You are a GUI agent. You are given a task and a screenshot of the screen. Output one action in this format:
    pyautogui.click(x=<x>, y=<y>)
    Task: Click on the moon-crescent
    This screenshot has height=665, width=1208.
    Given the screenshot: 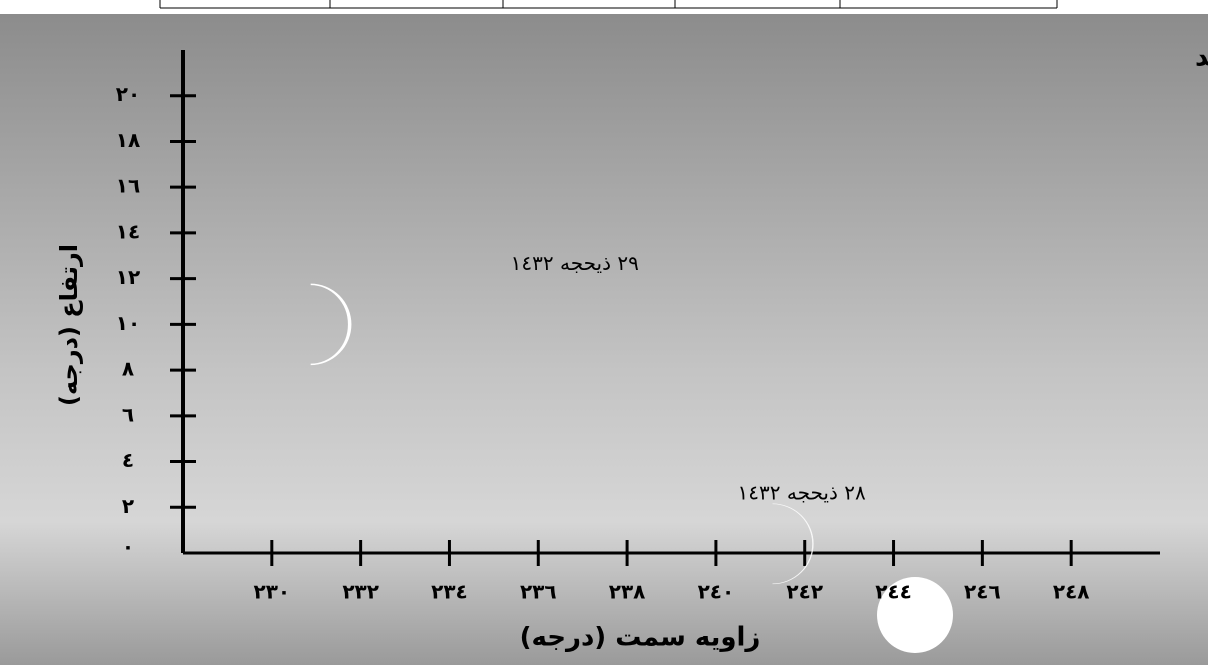 What is the action you would take?
    pyautogui.click(x=793, y=544)
    